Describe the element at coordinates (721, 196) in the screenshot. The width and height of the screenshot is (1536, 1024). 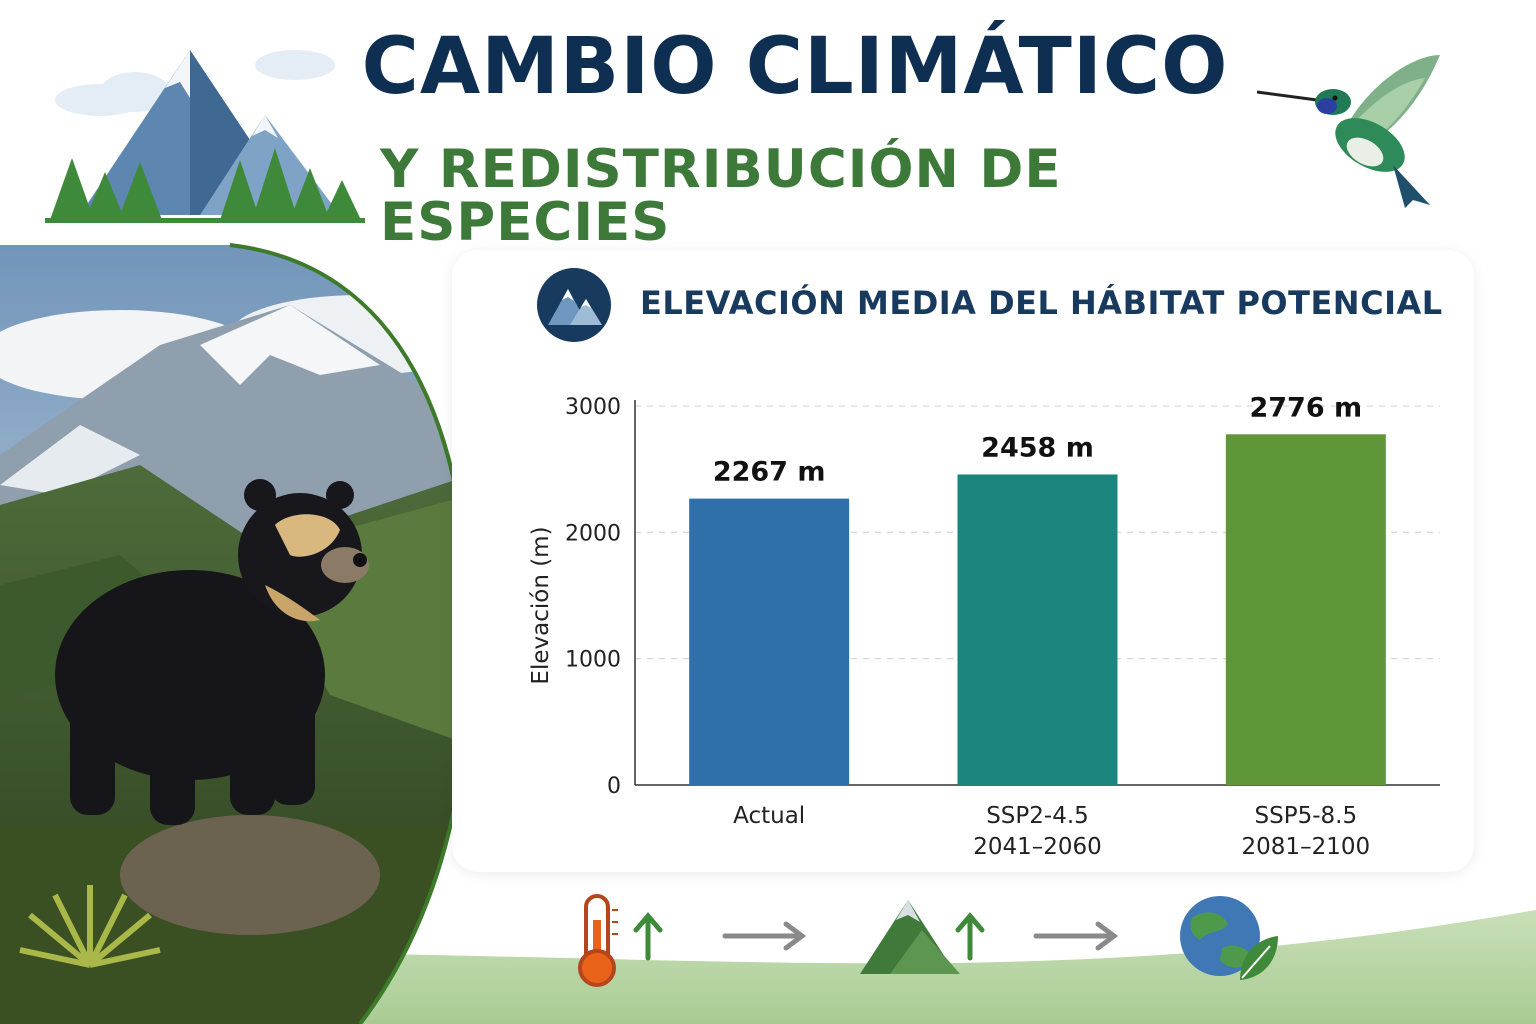
I see `page-subtitle: Y REDISTRIBUCIÓN DE ESPECIES` at that location.